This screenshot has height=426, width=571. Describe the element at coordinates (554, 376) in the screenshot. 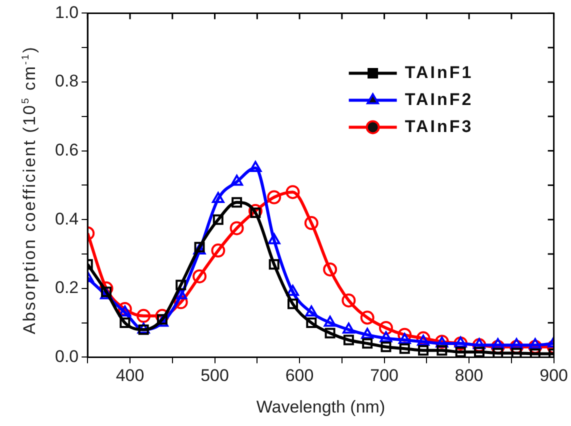

I see `x-tick-label: 900` at that location.